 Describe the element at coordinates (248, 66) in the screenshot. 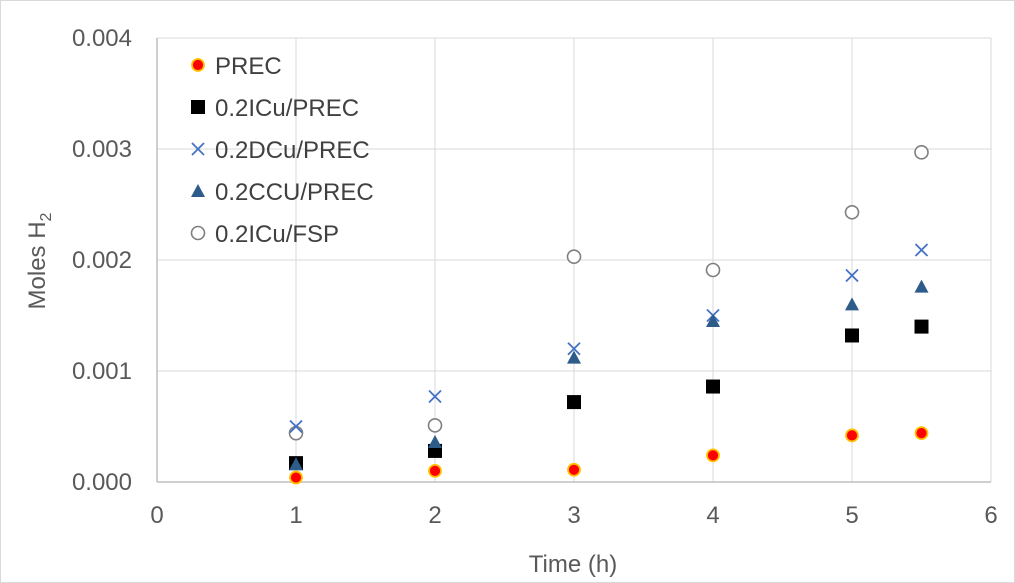

I see `legend-label: PREC` at that location.